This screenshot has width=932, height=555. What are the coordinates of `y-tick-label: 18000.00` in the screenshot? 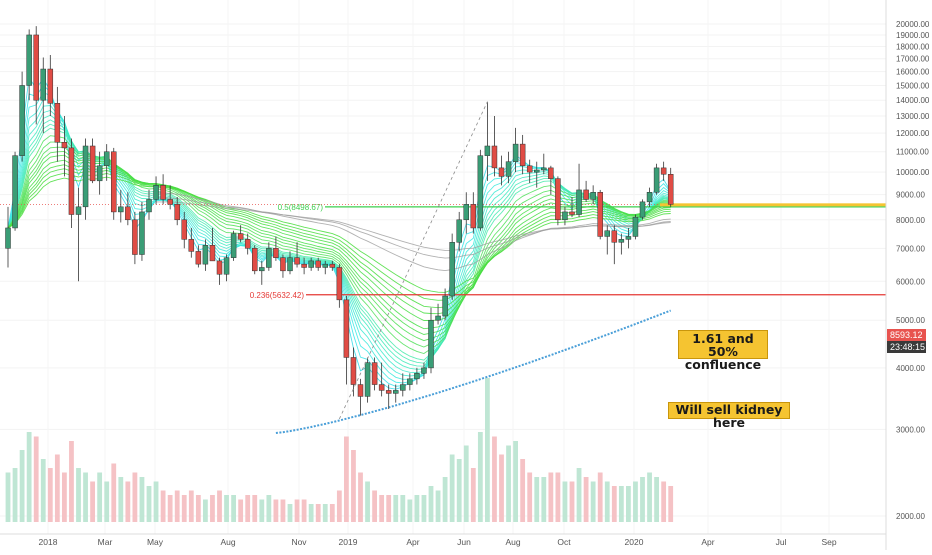 It's located at (913, 47).